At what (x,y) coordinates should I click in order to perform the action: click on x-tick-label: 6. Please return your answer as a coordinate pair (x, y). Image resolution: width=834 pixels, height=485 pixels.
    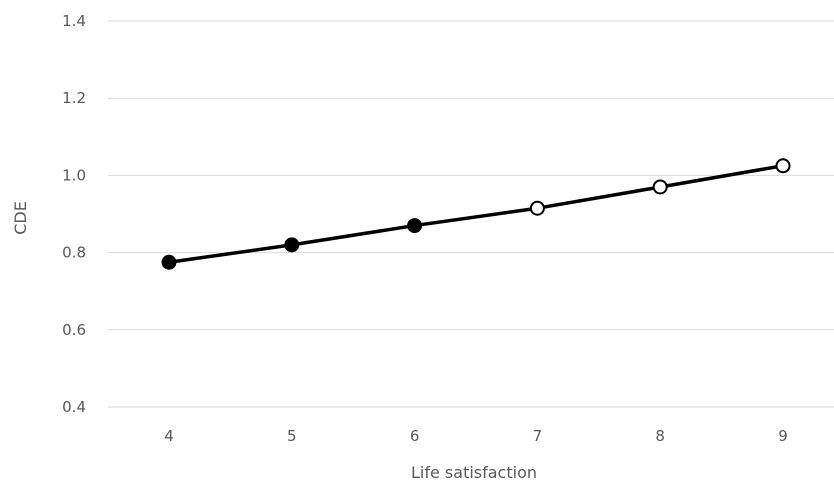
    Looking at the image, I should click on (415, 436).